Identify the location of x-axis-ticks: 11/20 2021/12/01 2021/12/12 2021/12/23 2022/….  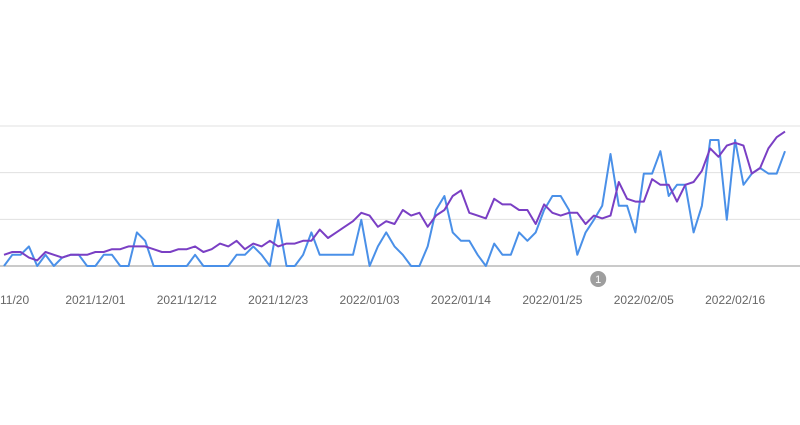
(383, 300).